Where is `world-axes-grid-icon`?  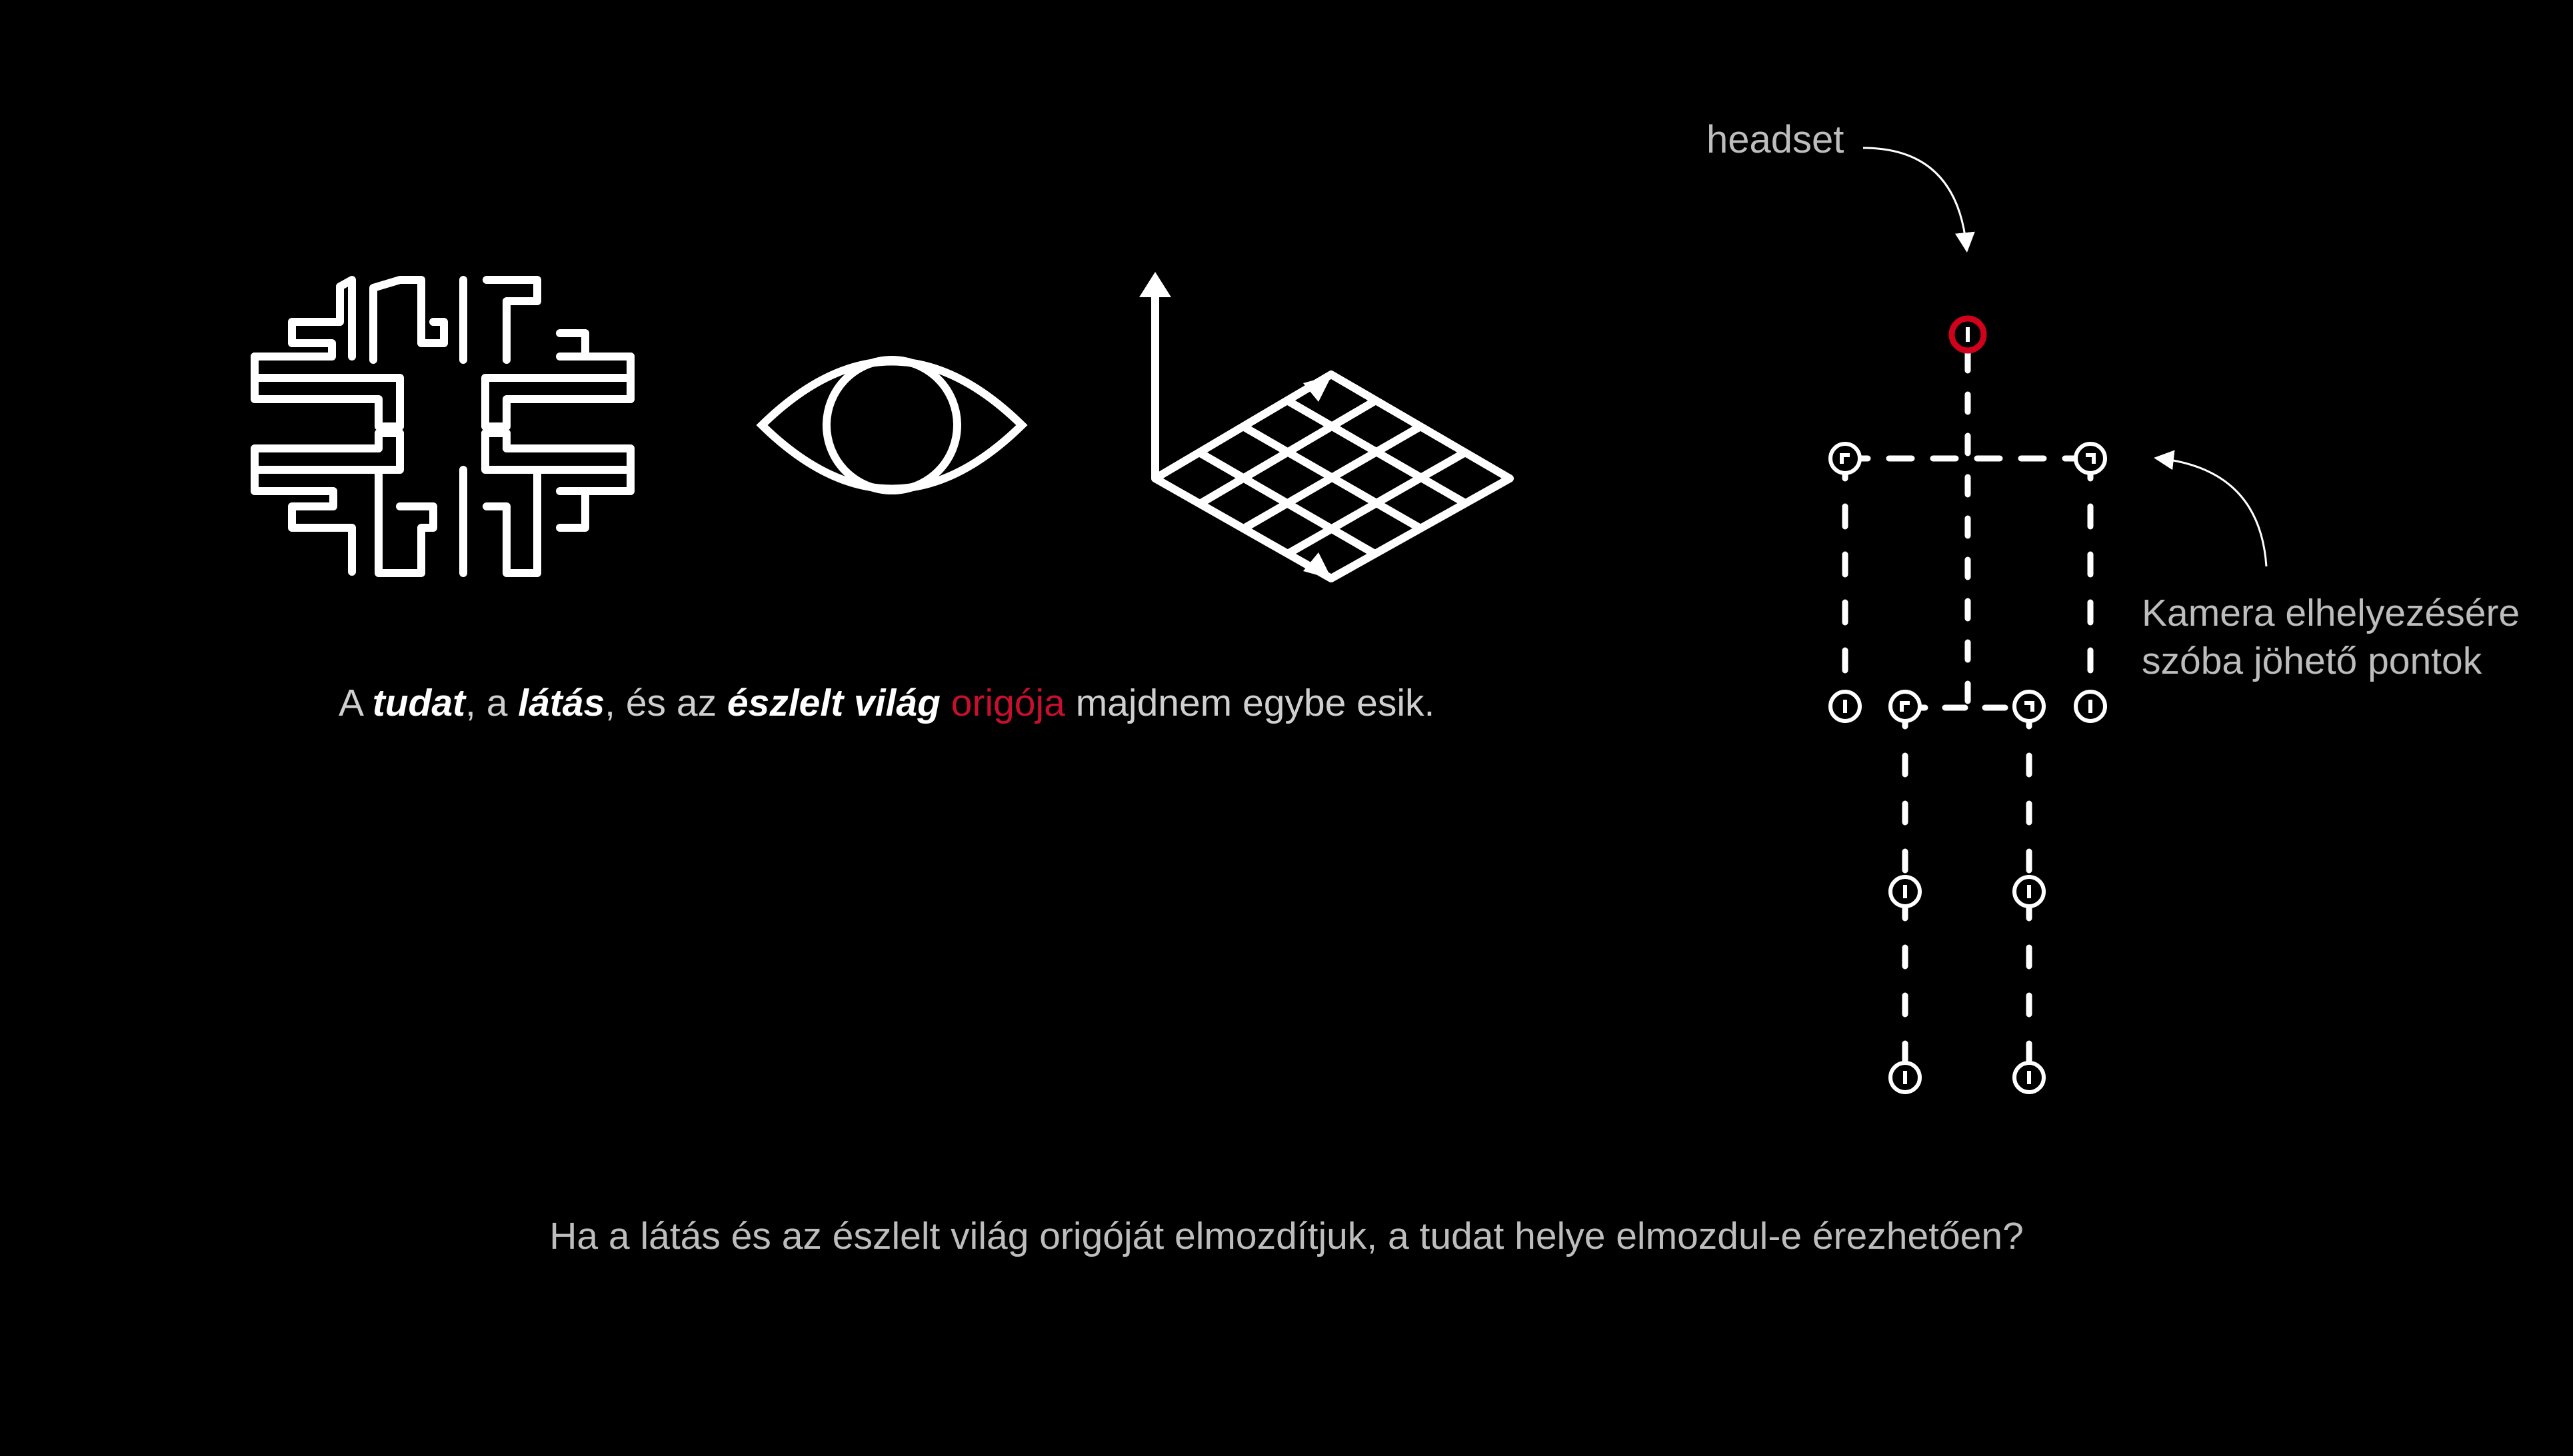
world-axes-grid-icon is located at coordinates (1326, 427).